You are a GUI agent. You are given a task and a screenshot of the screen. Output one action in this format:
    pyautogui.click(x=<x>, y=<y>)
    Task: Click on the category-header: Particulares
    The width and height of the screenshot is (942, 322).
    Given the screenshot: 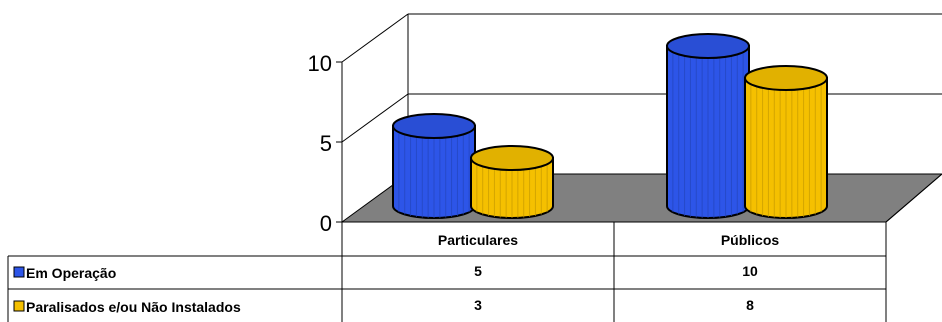 What is the action you would take?
    pyautogui.click(x=478, y=240)
    